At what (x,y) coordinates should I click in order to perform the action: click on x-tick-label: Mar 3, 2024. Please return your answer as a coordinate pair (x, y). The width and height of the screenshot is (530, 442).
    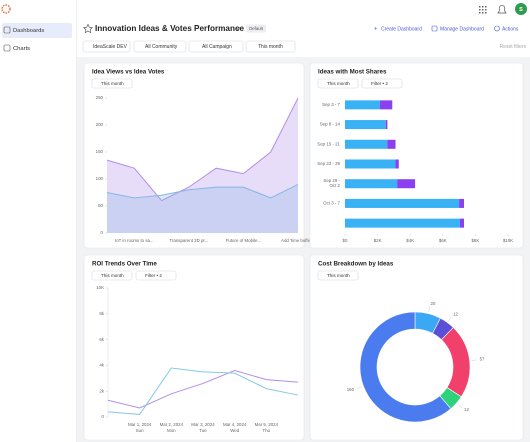
    Looking at the image, I should click on (203, 424).